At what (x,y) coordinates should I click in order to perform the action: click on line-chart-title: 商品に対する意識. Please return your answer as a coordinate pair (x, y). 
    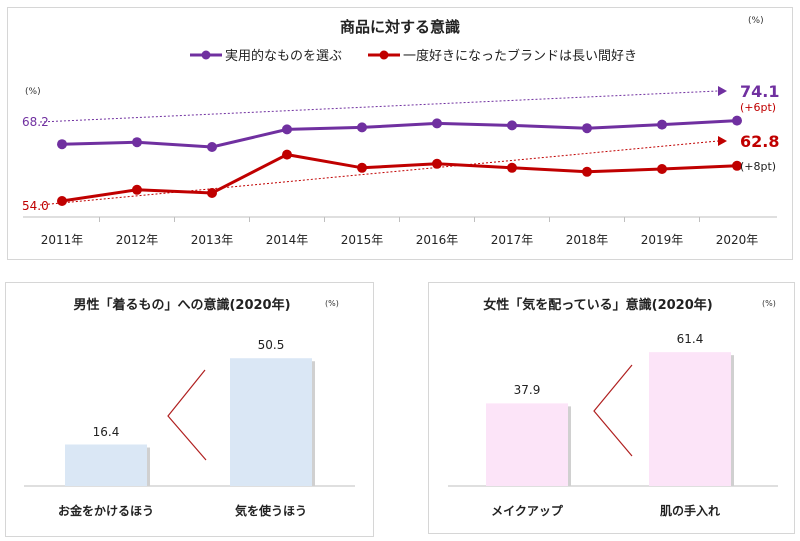
    Looking at the image, I should click on (400, 27).